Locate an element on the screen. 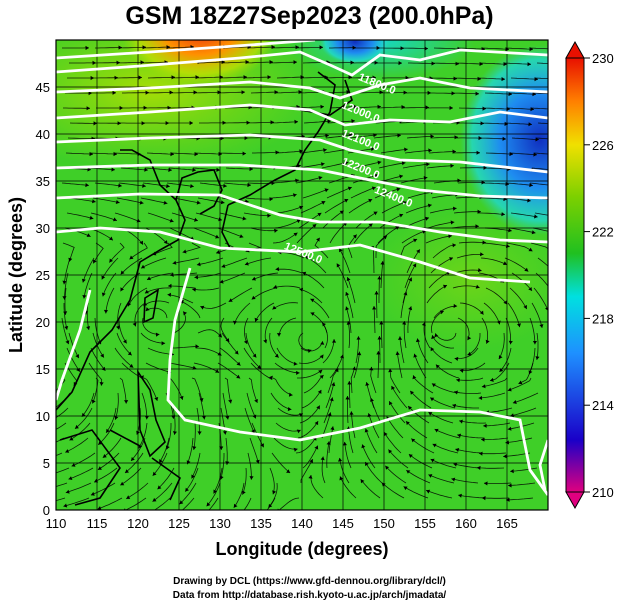  x-tick-label: 110 is located at coordinates (56, 523).